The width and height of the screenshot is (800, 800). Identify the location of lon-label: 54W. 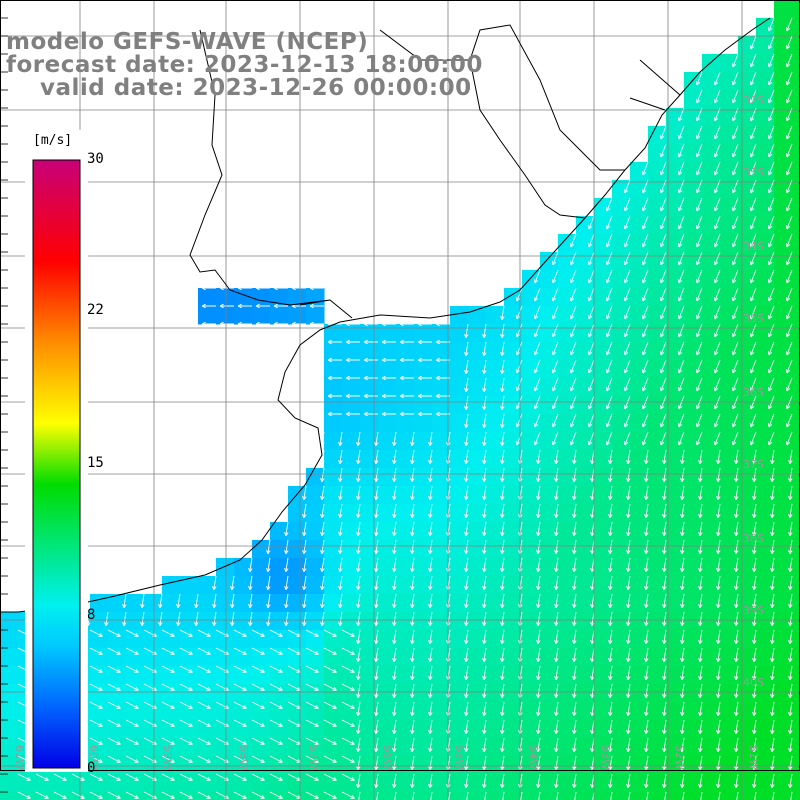
(533, 757).